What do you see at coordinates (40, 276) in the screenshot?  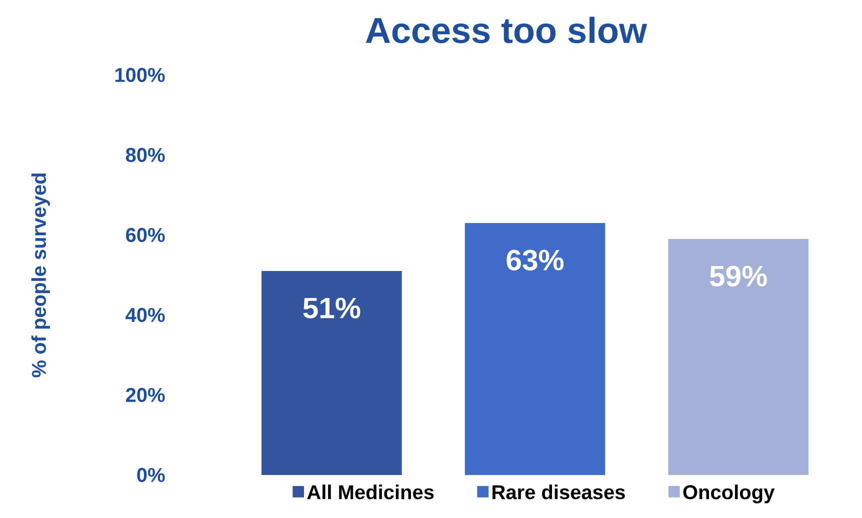 I see `y-axis-title: % of people surveyed` at bounding box center [40, 276].